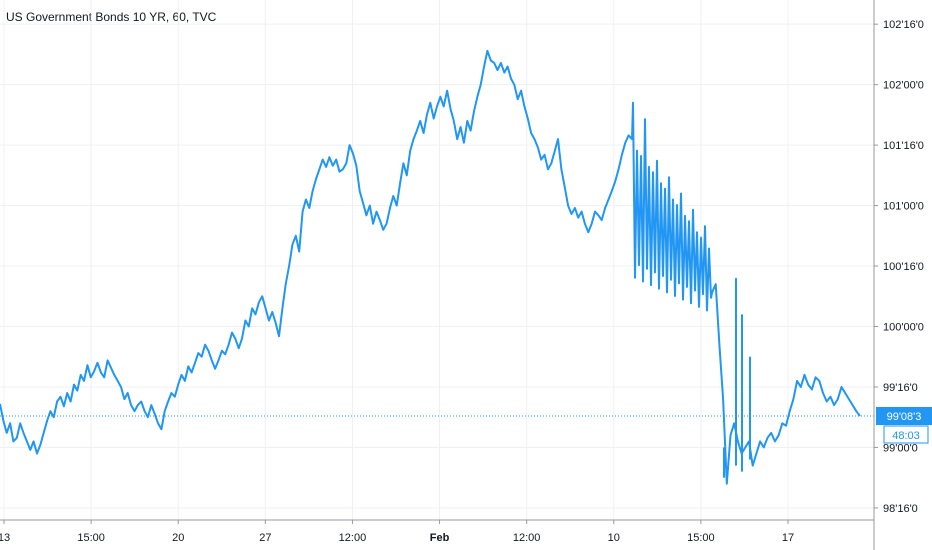 The image size is (932, 550). What do you see at coordinates (903, 328) in the screenshot?
I see `y-tick-label: 100'00'0` at bounding box center [903, 328].